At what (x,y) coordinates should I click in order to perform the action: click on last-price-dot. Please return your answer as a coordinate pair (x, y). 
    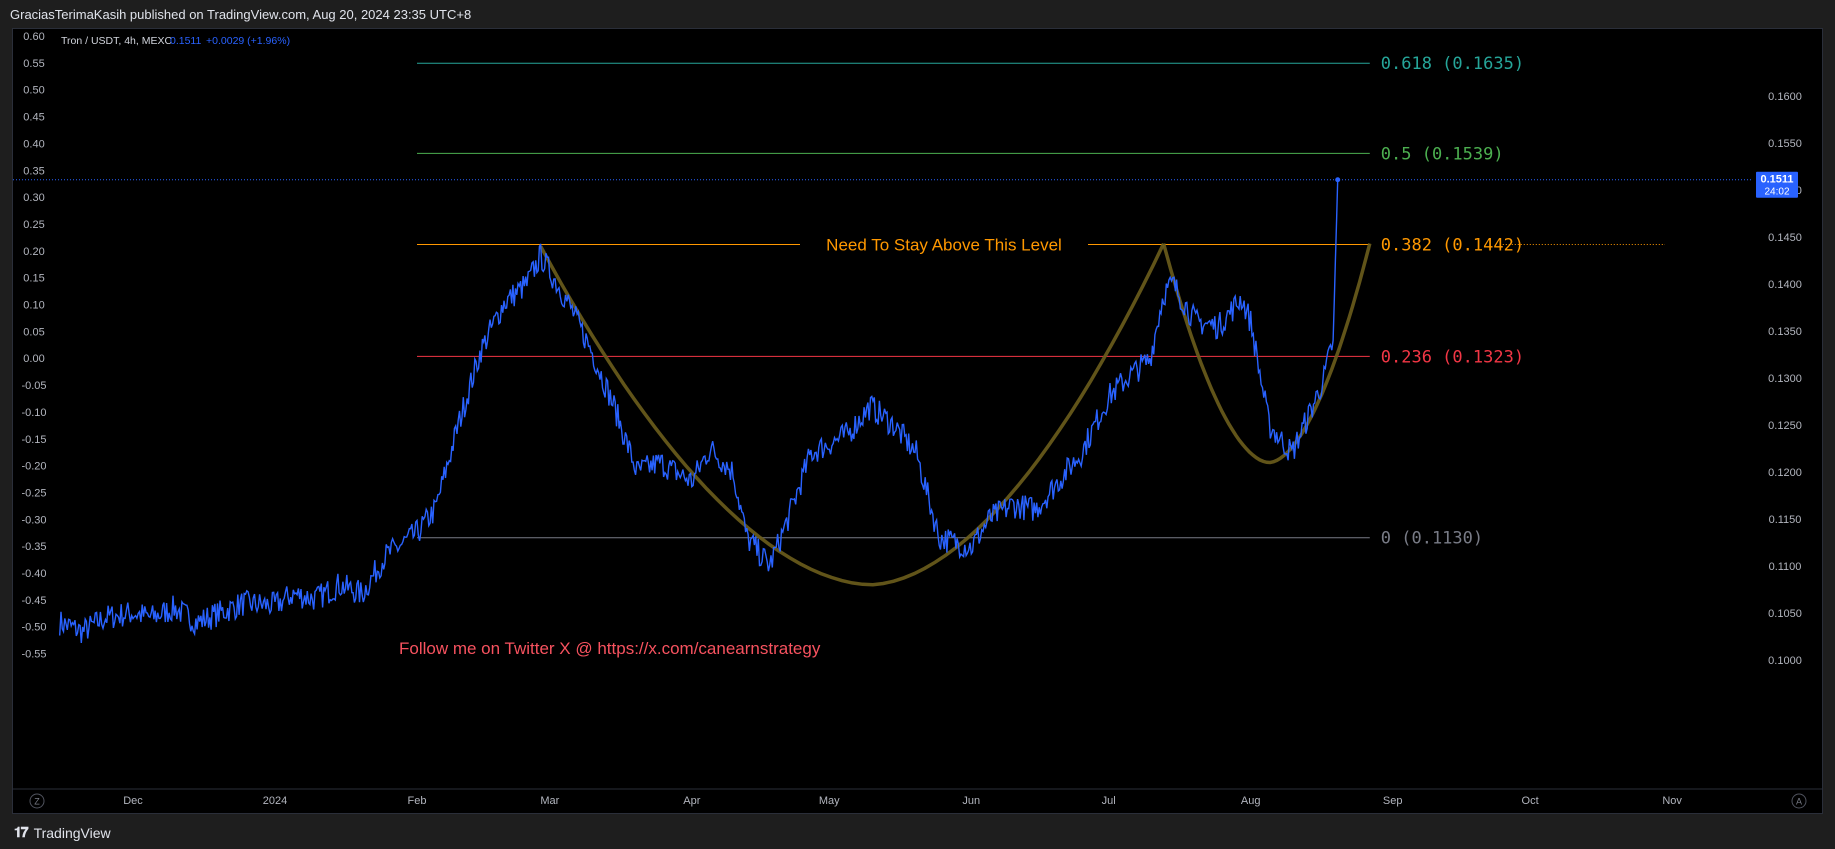
    Looking at the image, I should click on (1338, 180).